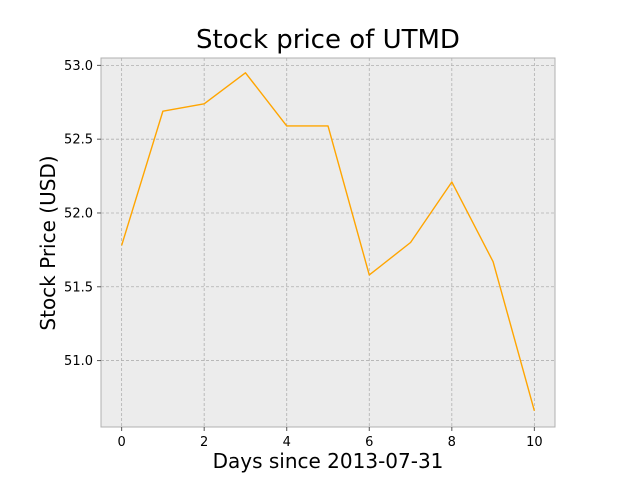 Image resolution: width=640 pixels, height=480 pixels. What do you see at coordinates (78, 361) in the screenshot?
I see `y-tick-label: 51.0` at bounding box center [78, 361].